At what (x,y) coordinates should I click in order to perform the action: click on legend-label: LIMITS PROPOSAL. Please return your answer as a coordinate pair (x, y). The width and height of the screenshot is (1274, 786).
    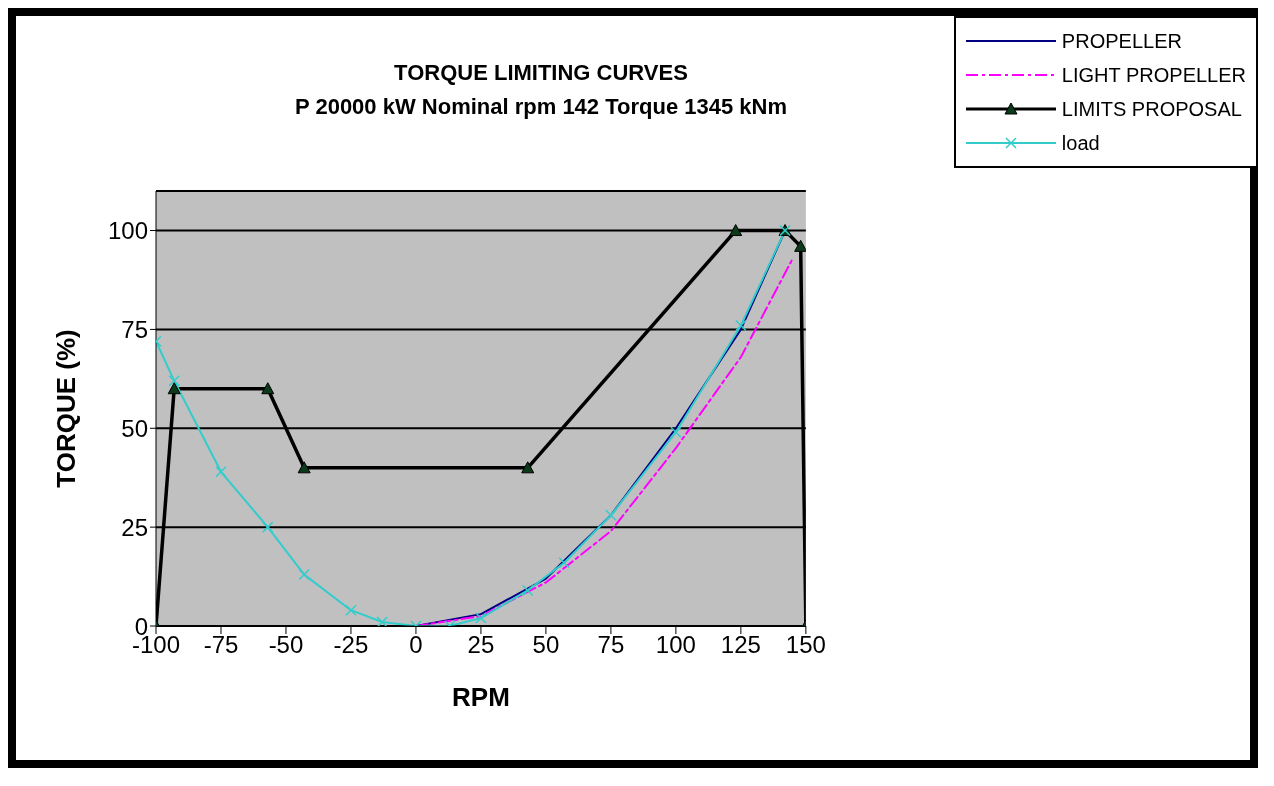
    Looking at the image, I should click on (1151, 109).